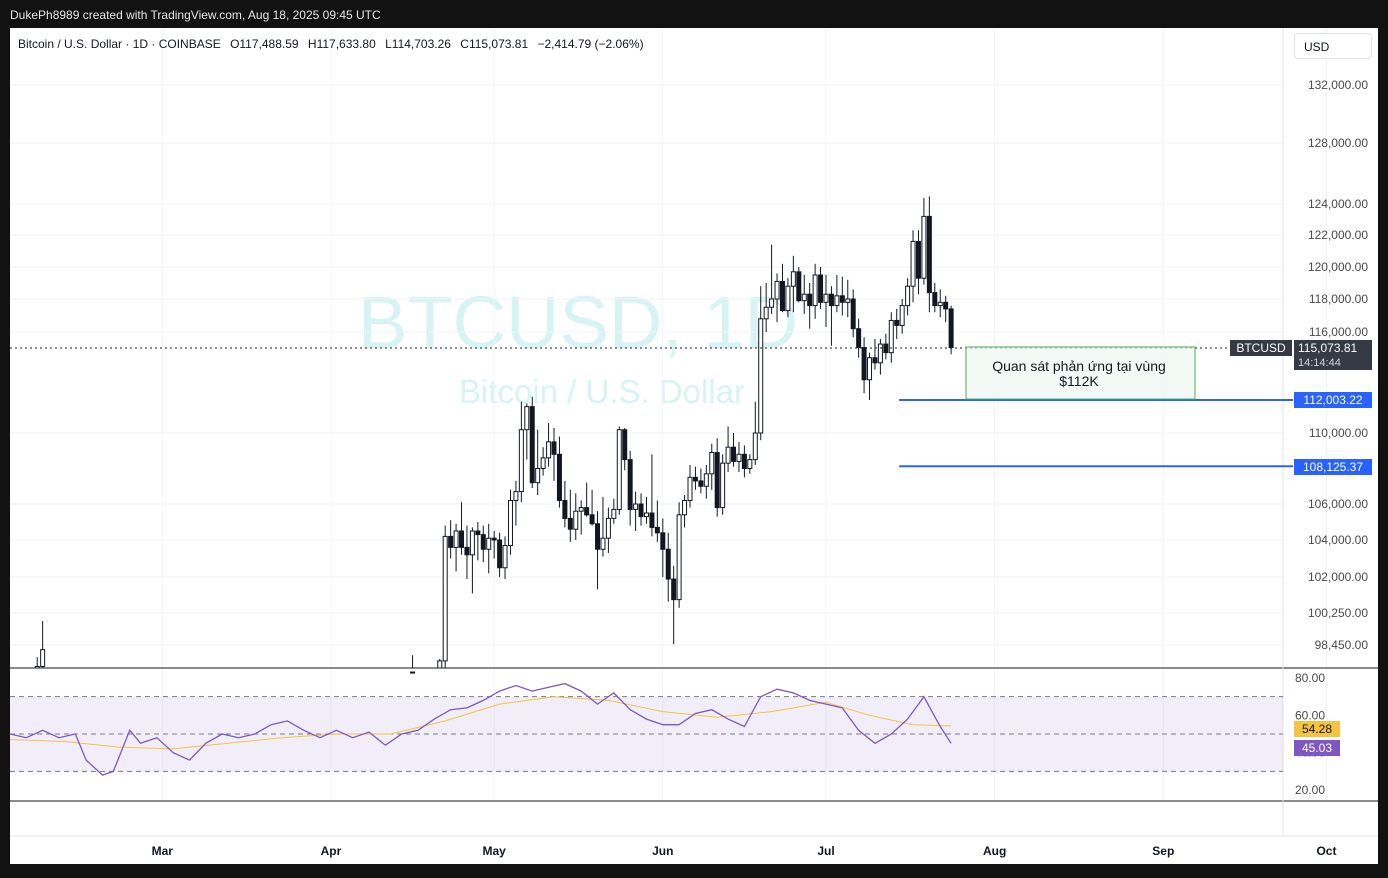 This screenshot has height=878, width=1388. What do you see at coordinates (1342, 645) in the screenshot?
I see `price-tick-label: 98,450.00` at bounding box center [1342, 645].